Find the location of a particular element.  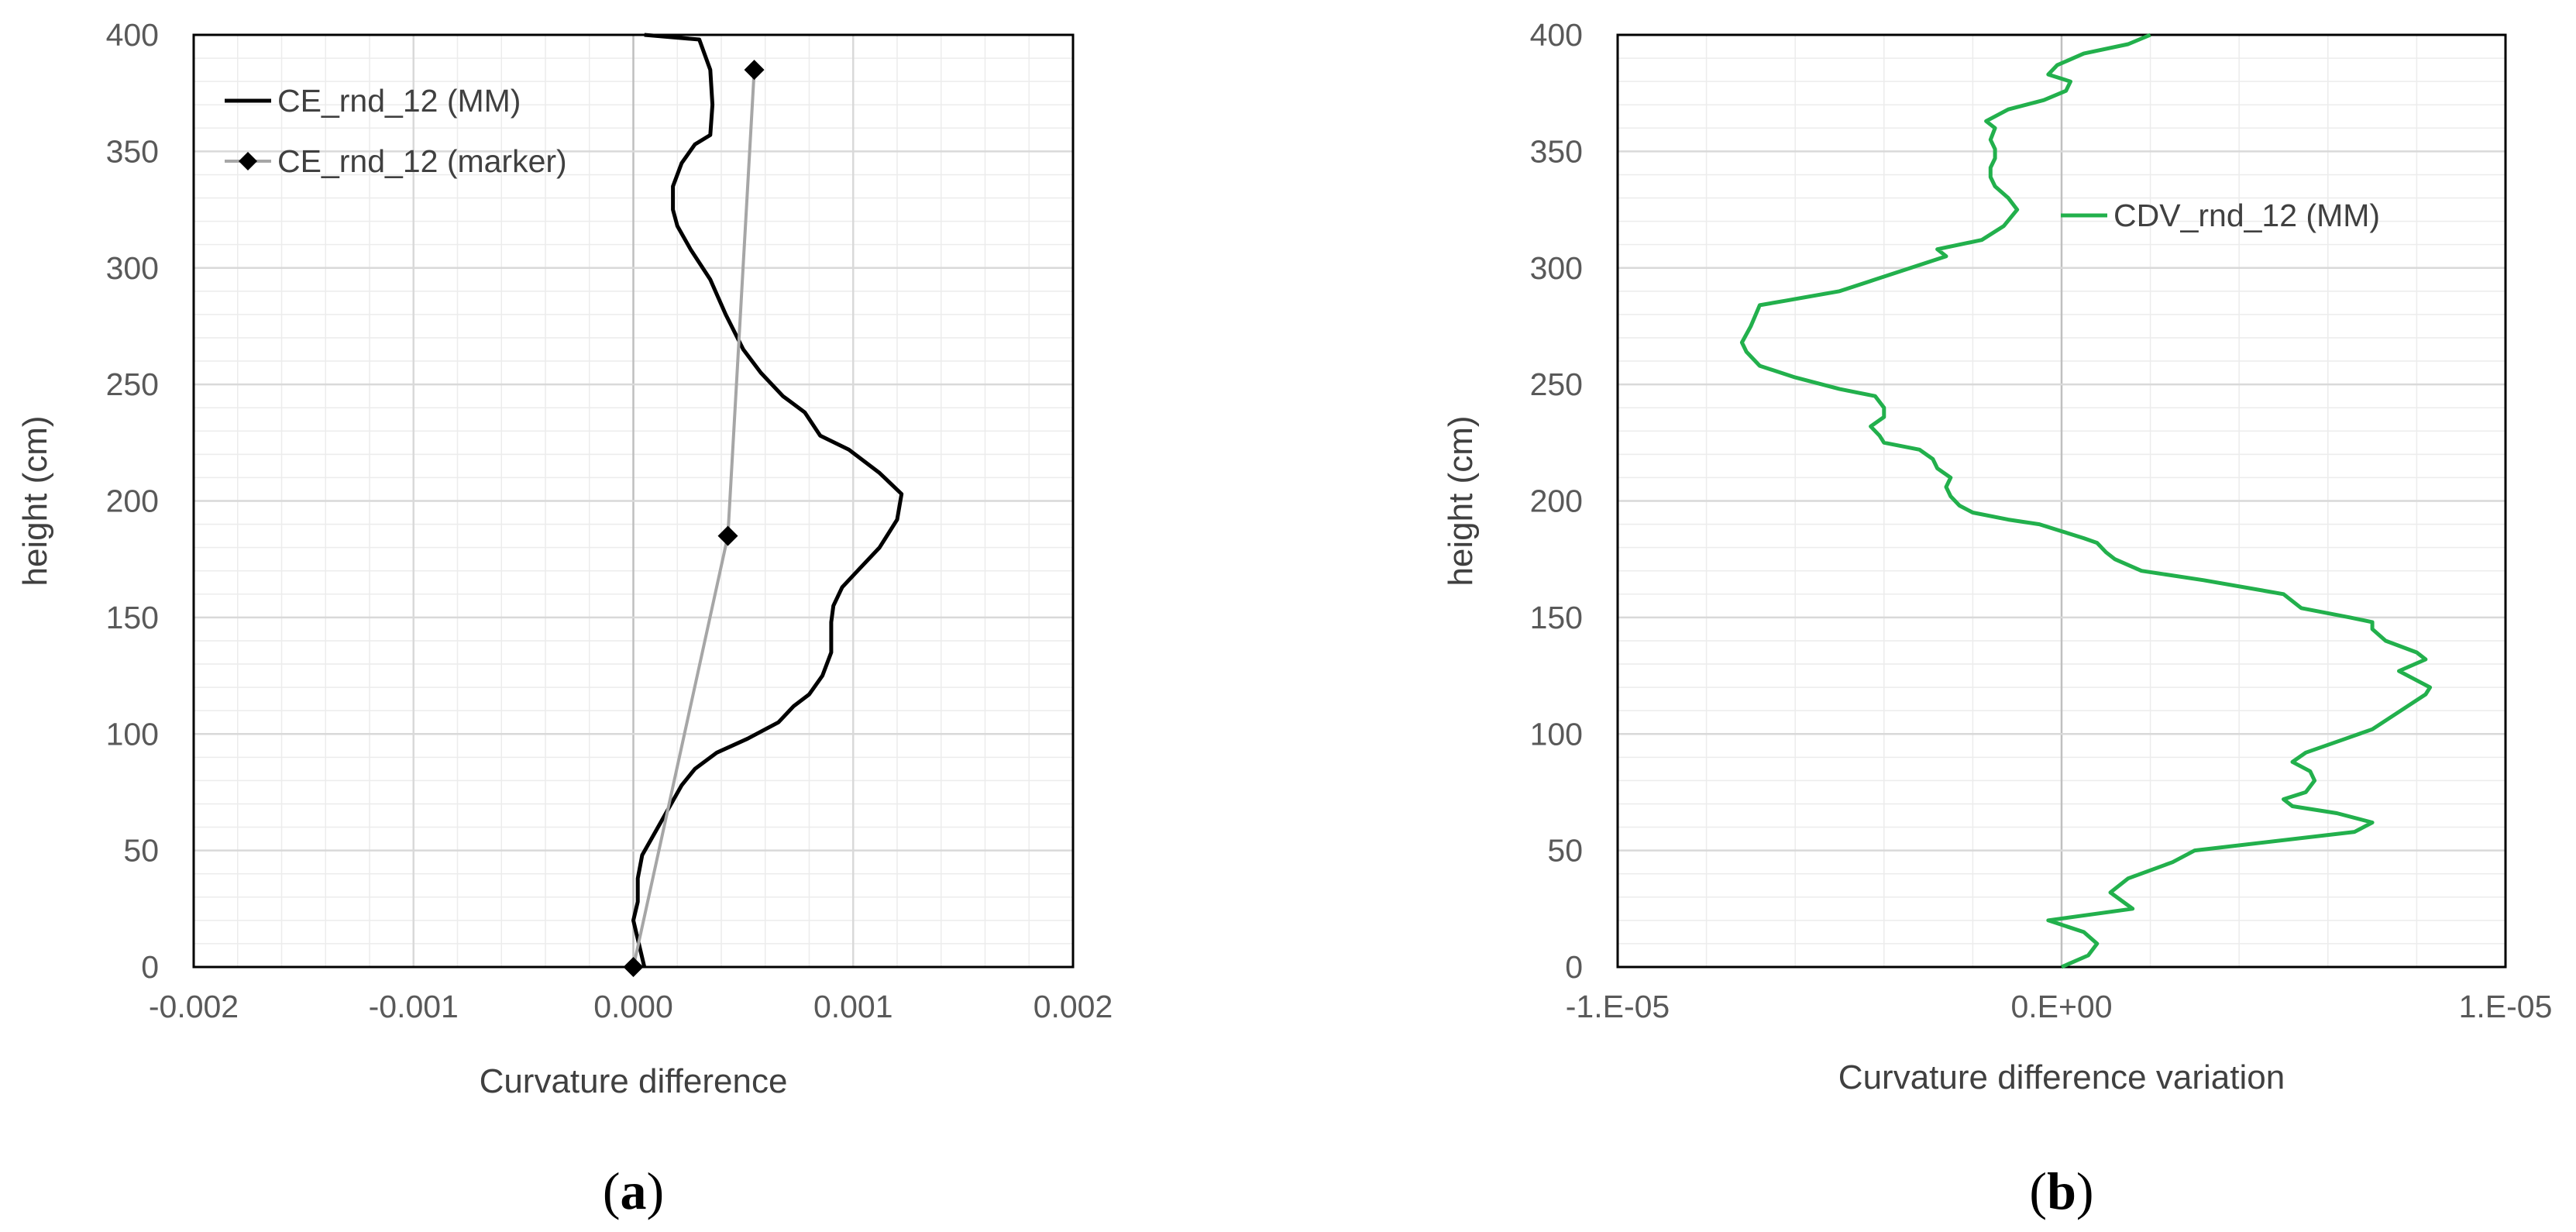

panel-label-b: (b) is located at coordinates (2061, 1190).